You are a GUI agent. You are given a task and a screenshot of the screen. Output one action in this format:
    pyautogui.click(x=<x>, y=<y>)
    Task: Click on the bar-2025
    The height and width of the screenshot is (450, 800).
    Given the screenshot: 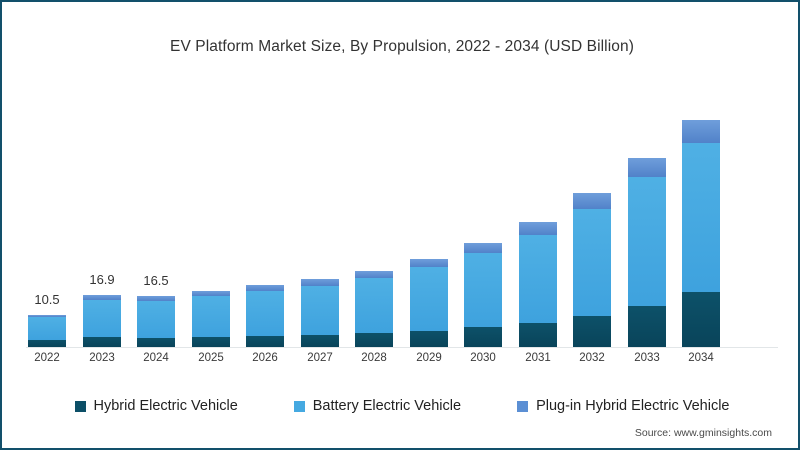 What is the action you would take?
    pyautogui.click(x=211, y=319)
    